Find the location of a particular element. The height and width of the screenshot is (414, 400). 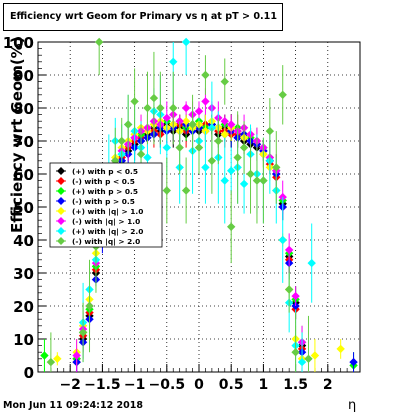

legend-box is located at coordinates (106, 205).